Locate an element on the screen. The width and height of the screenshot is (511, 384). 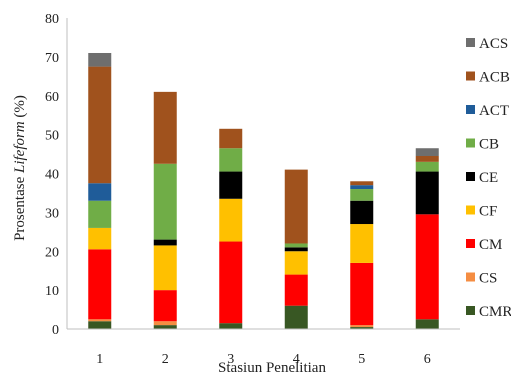
y-tick-label: 70 is located at coordinates (52, 58).